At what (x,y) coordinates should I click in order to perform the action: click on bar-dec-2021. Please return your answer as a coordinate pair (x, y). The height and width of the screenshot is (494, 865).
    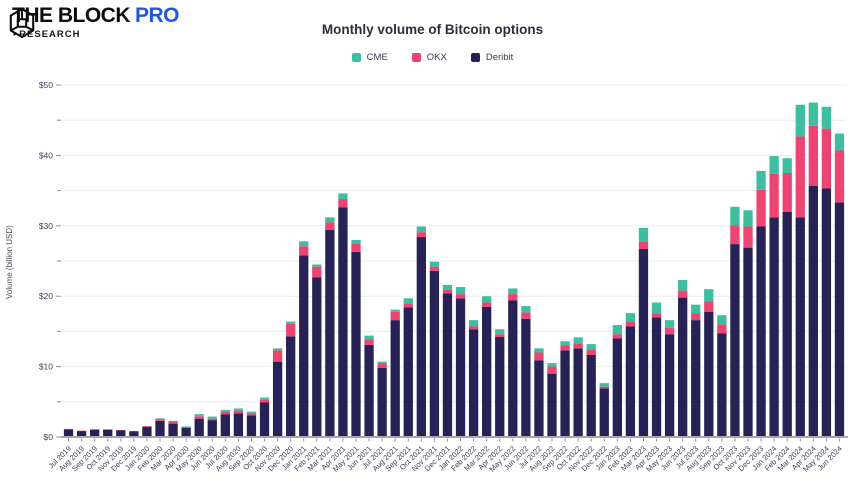
    Looking at the image, I should click on (447, 360).